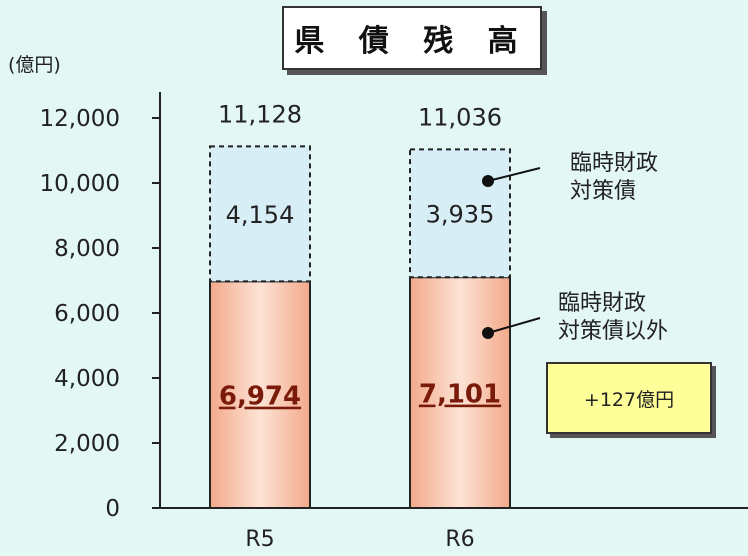  I want to click on data-label-rinji: 4,154, so click(260, 215).